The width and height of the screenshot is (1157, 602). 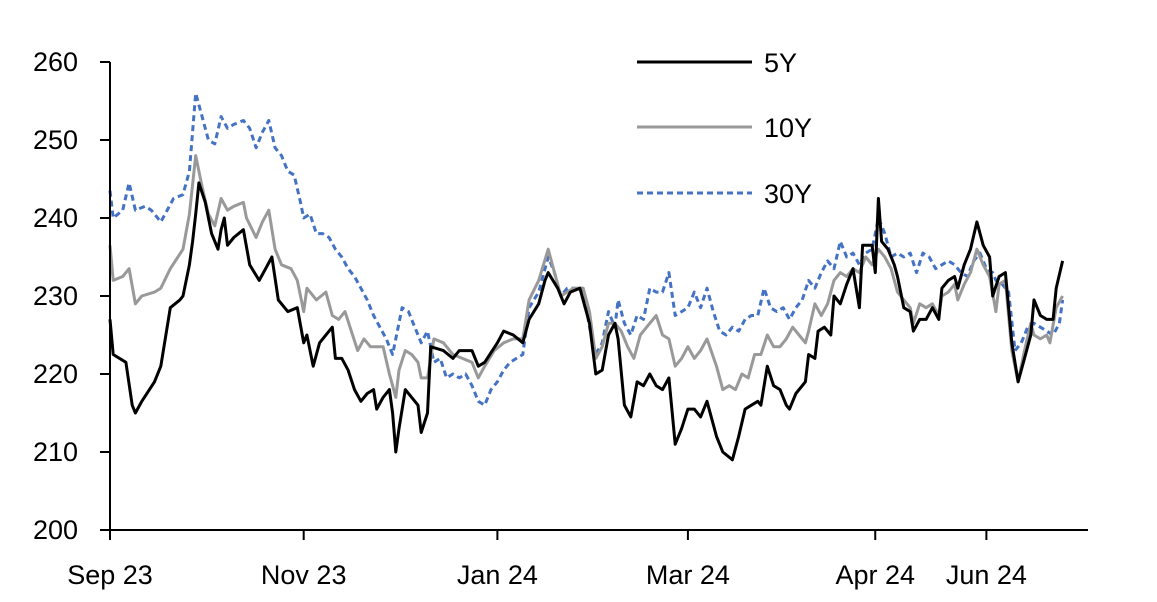 I want to click on x-axis-ticks: Sep 23 Nov 23 Jan 24 Mar 24 Apr 24 Jun 24, so click(x=547, y=560).